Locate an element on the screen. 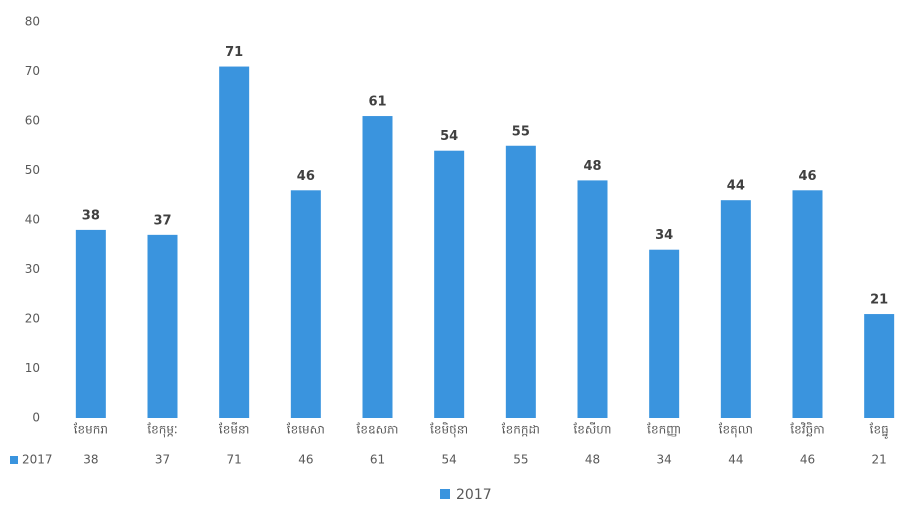  table-cell: 21 is located at coordinates (879, 460).